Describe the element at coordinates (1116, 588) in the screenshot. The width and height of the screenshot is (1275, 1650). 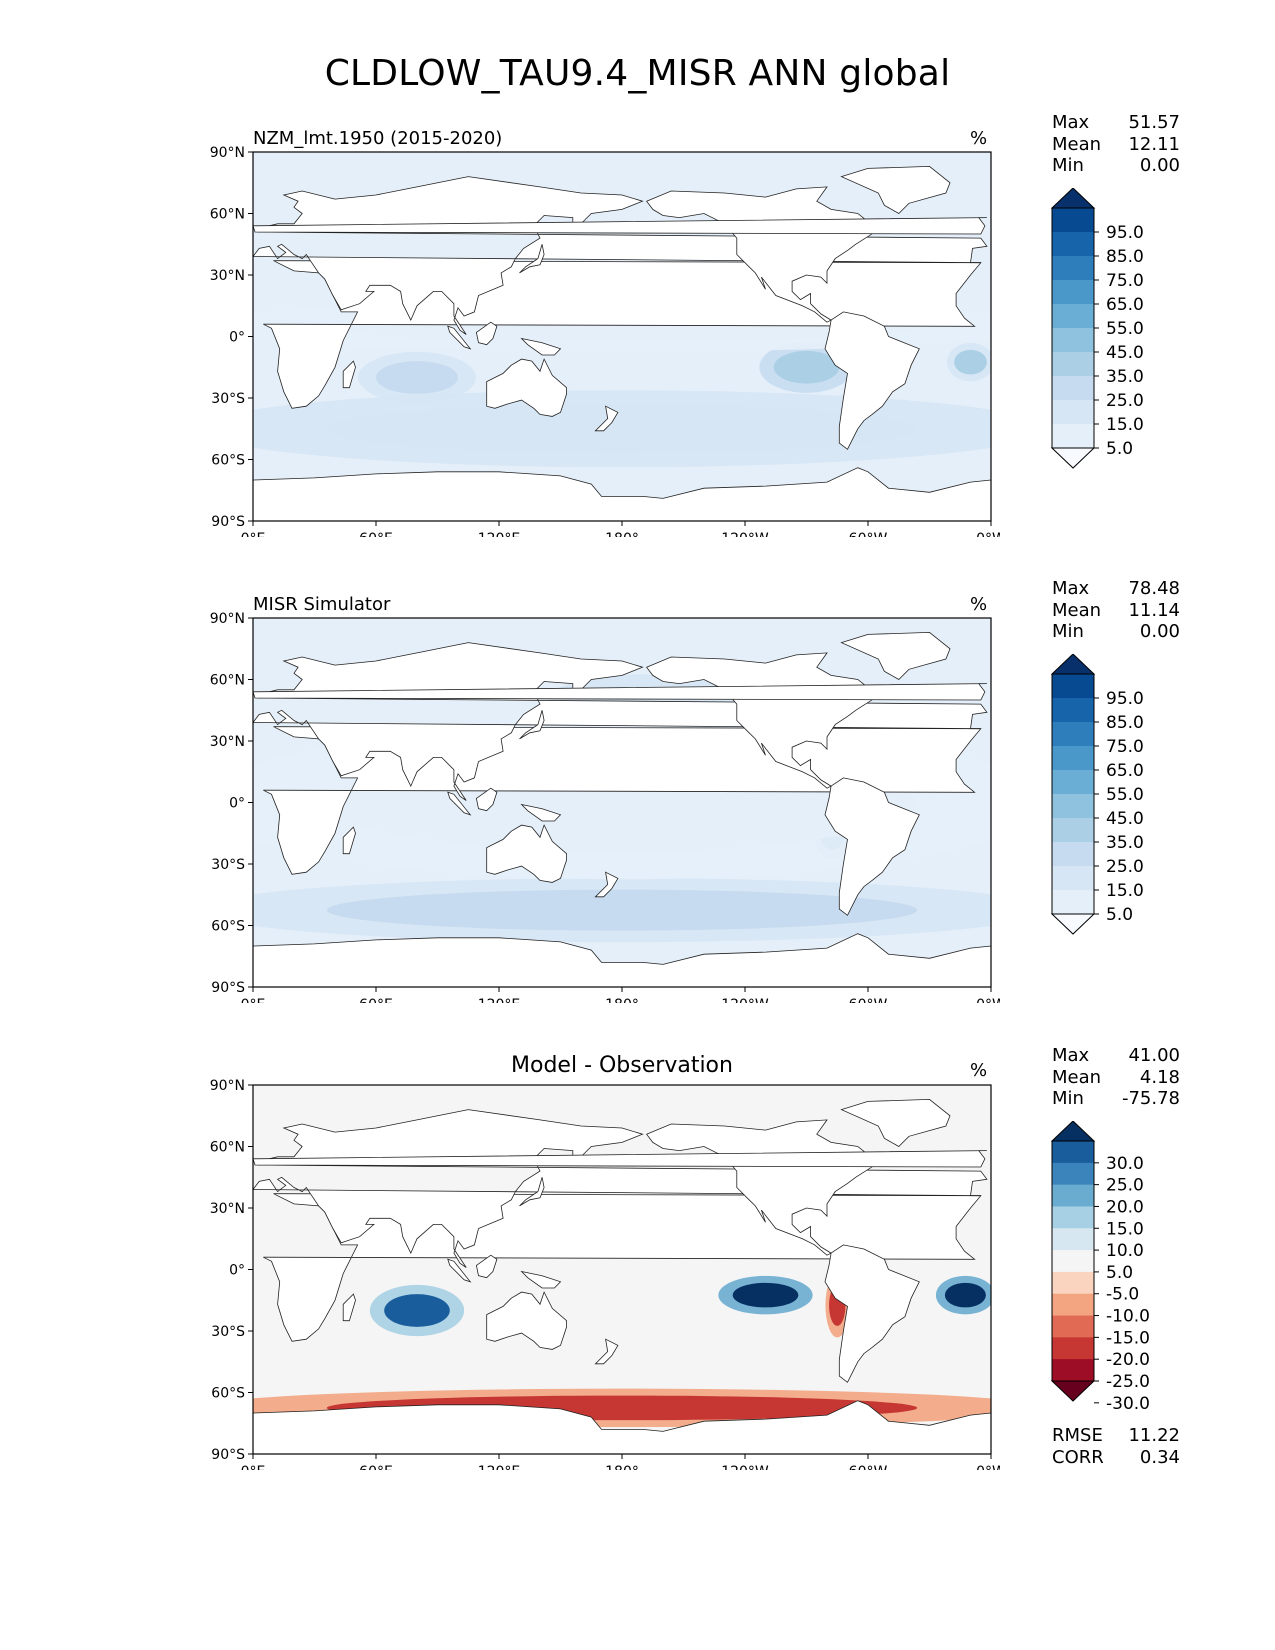
I see `stat-max: Max 78.48` at that location.